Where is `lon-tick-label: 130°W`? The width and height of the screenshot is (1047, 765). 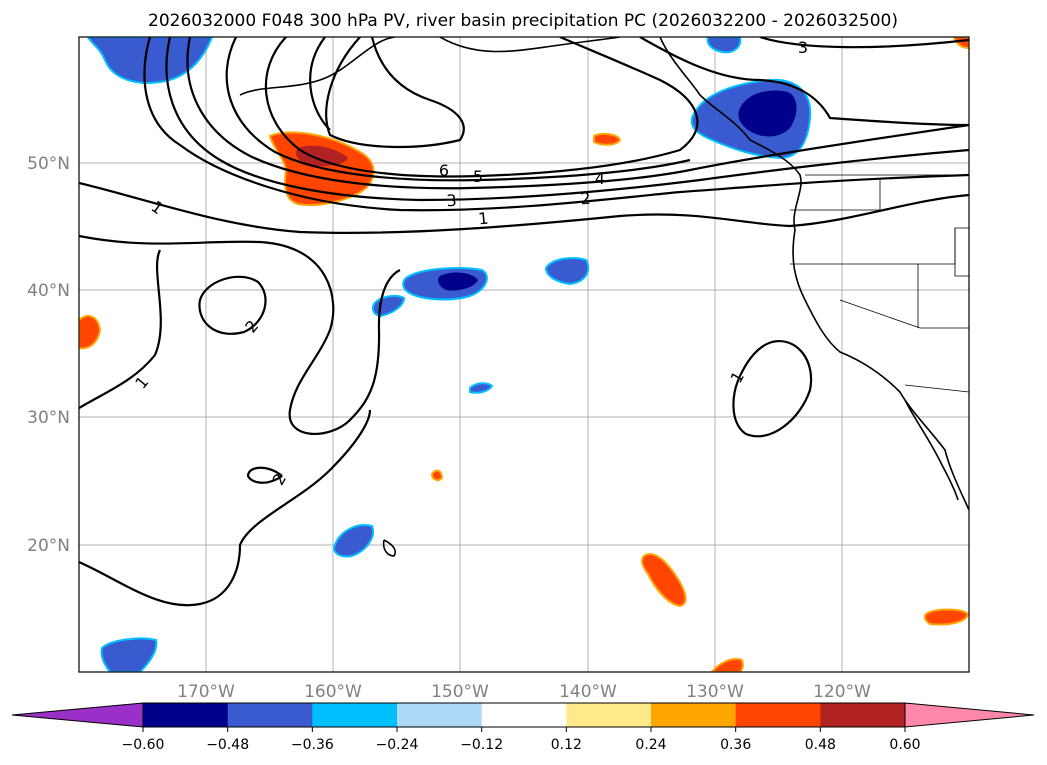 lon-tick-label: 130°W is located at coordinates (715, 692).